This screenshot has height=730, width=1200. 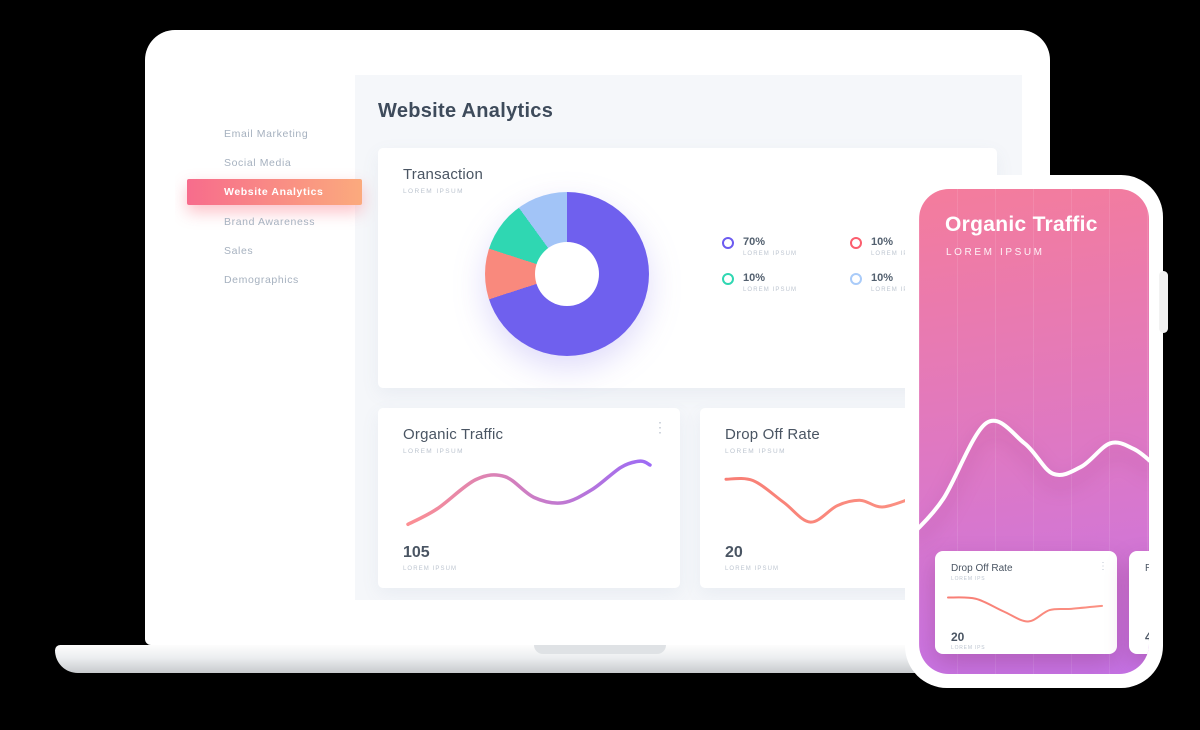 I want to click on legend-item-blue: 10% LOREM IPSUM, so click(x=887, y=282).